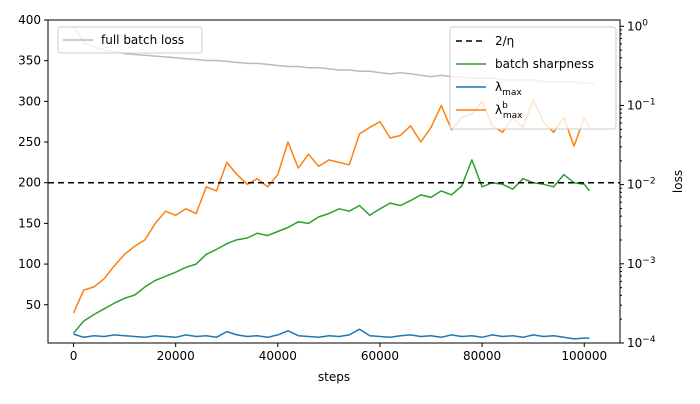 Image resolution: width=700 pixels, height=404 pixels. I want to click on legend-right: 2/η batch sharpness λmax λb max, so click(533, 78).